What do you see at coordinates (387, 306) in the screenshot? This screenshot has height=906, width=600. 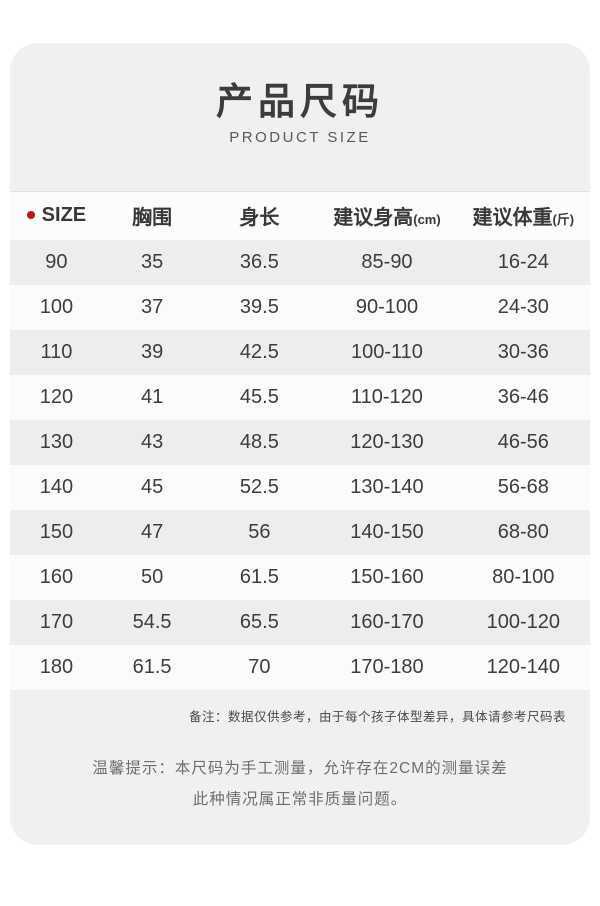 I see `table-cell: 90-100` at bounding box center [387, 306].